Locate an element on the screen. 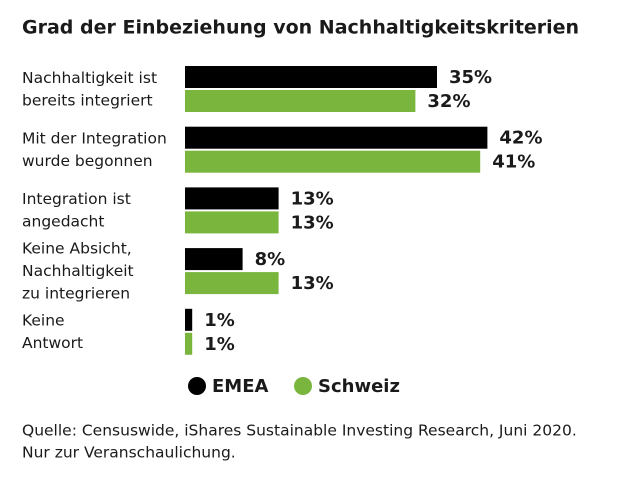 This screenshot has width=640, height=481. value-label: 32% is located at coordinates (448, 101).